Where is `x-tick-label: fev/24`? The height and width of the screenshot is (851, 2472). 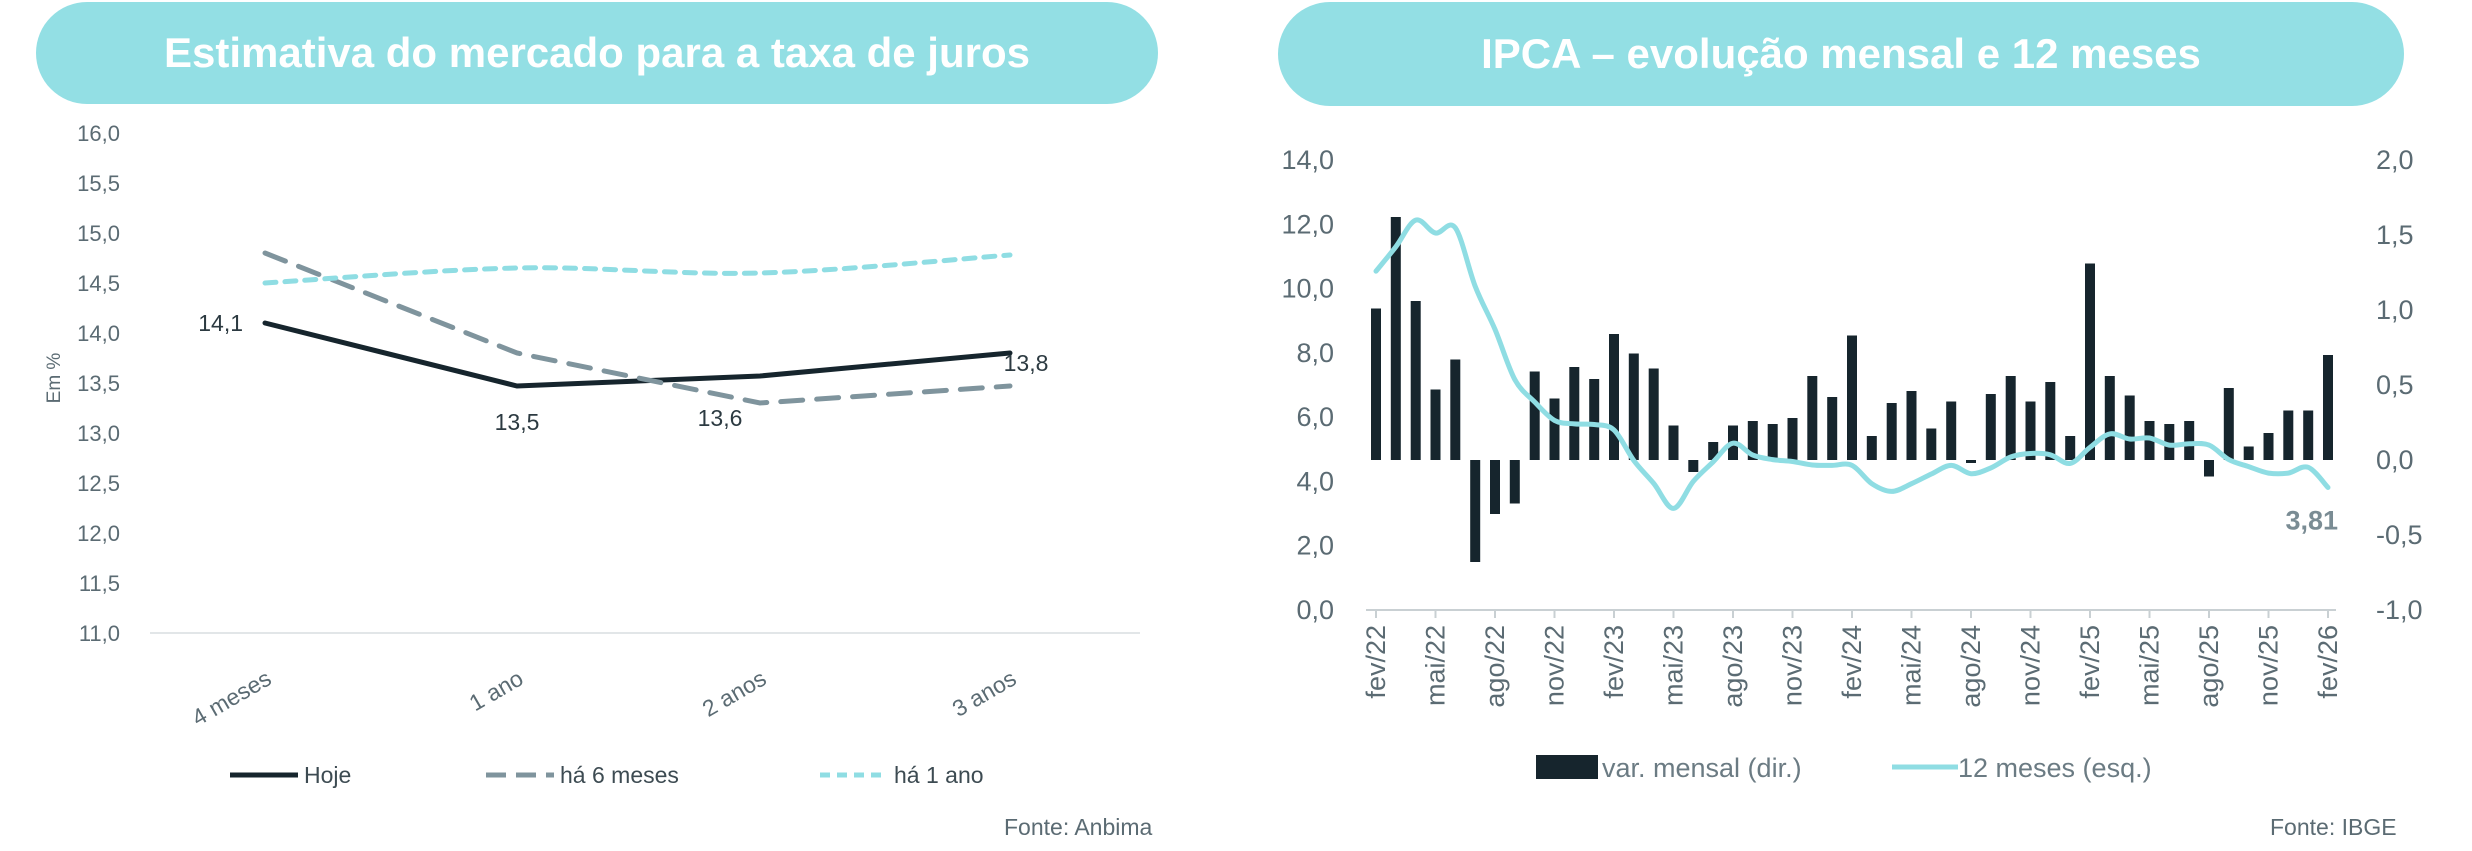
x-tick-label: fev/24 is located at coordinates (1852, 662).